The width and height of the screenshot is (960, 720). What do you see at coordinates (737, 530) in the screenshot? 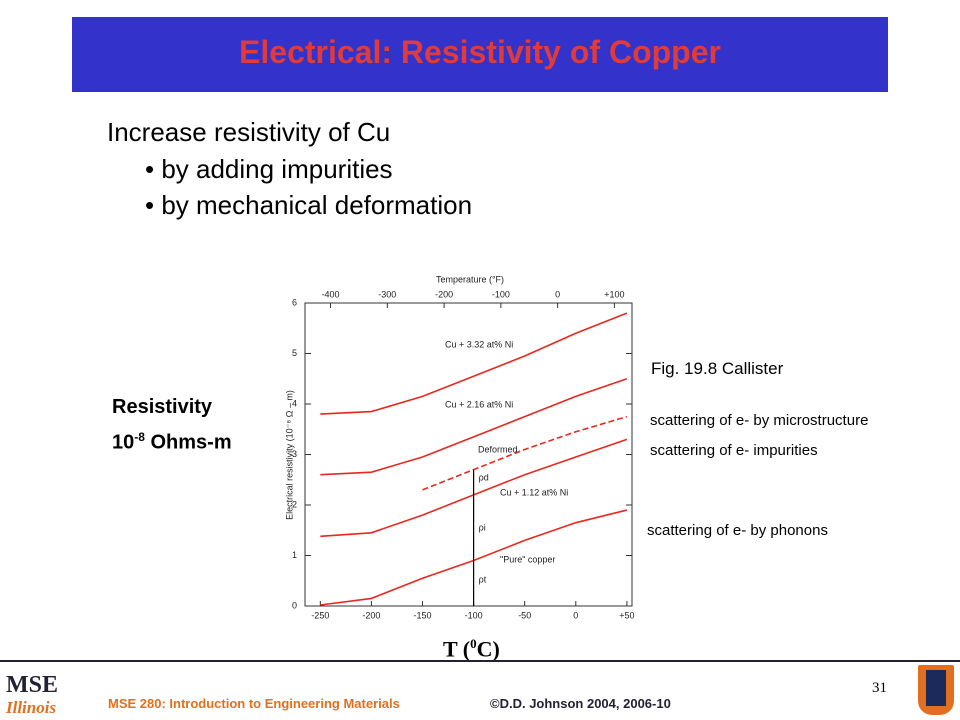
I see `note: scattering of e- by phonons` at bounding box center [737, 530].